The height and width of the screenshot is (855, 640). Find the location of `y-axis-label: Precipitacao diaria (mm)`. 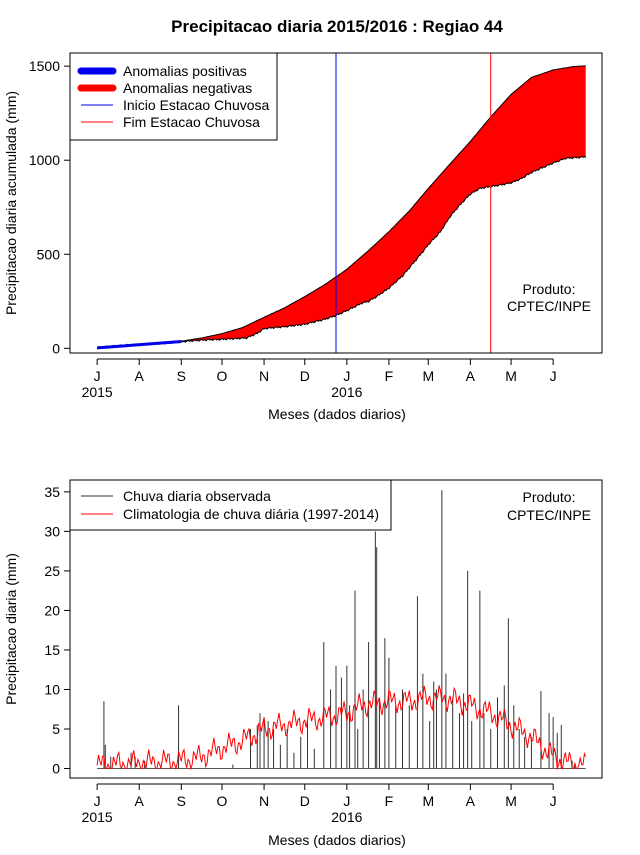

y-axis-label: Precipitacao diaria (mm) is located at coordinates (11, 629).